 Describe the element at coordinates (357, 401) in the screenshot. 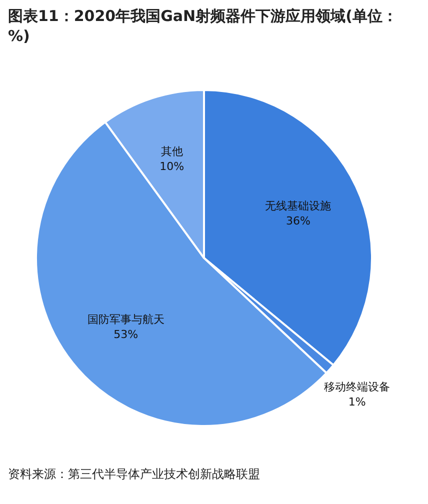

I see `data-label: 1%` at that location.